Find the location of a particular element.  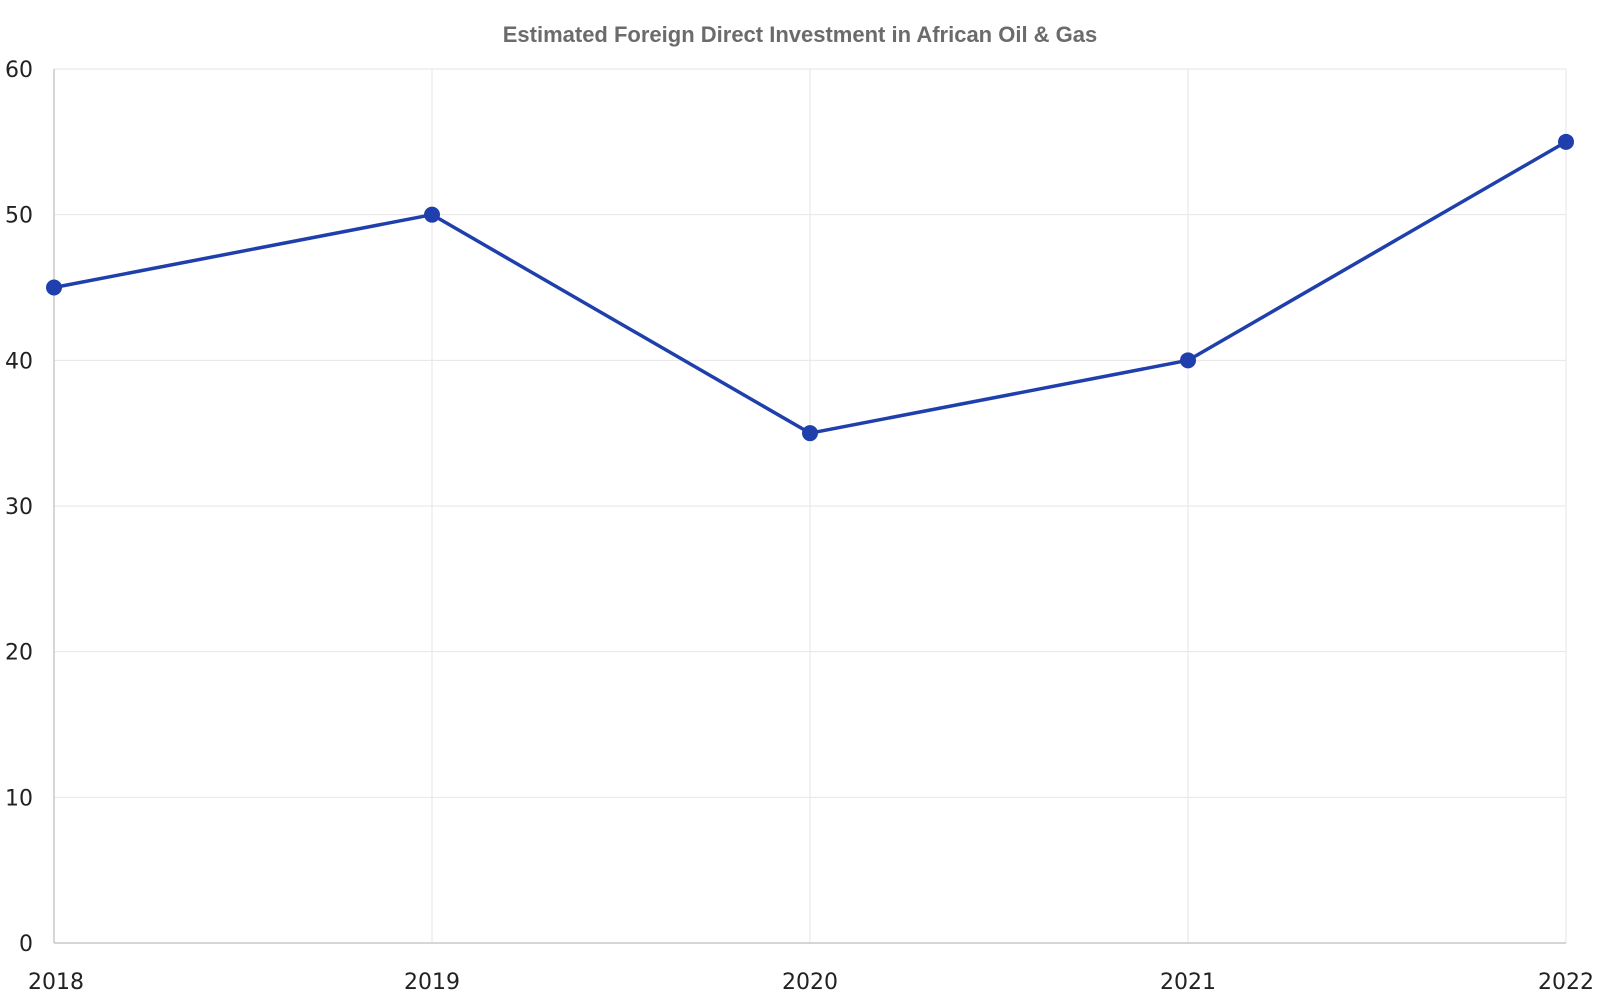

y-tick-label: 20 is located at coordinates (19, 653).